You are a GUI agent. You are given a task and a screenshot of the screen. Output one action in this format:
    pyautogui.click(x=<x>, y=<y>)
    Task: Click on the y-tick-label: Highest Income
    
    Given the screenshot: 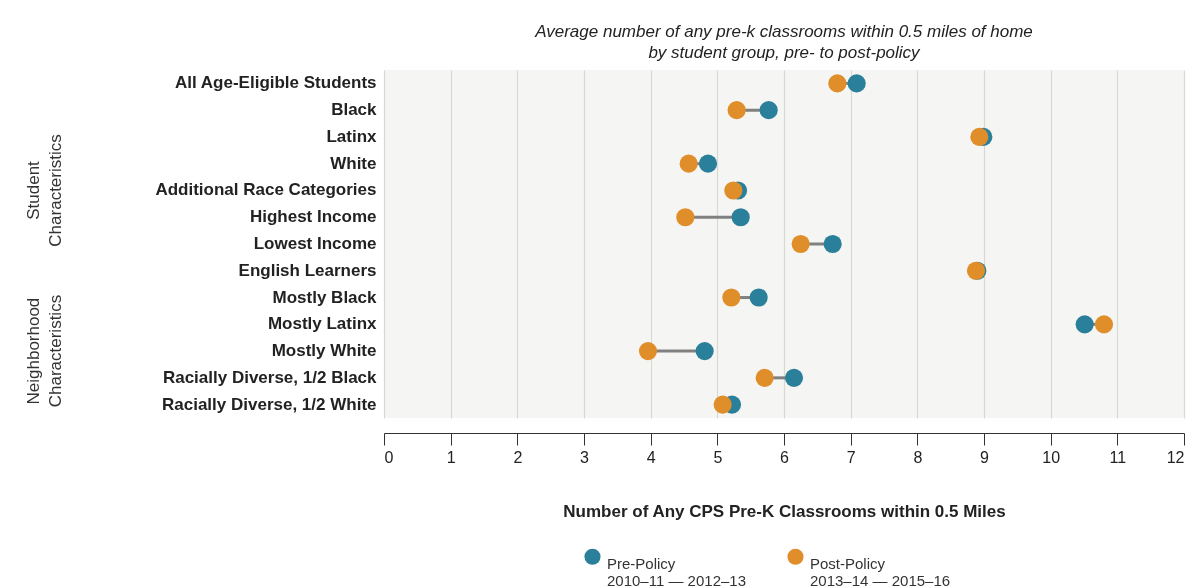 What is the action you would take?
    pyautogui.click(x=313, y=217)
    